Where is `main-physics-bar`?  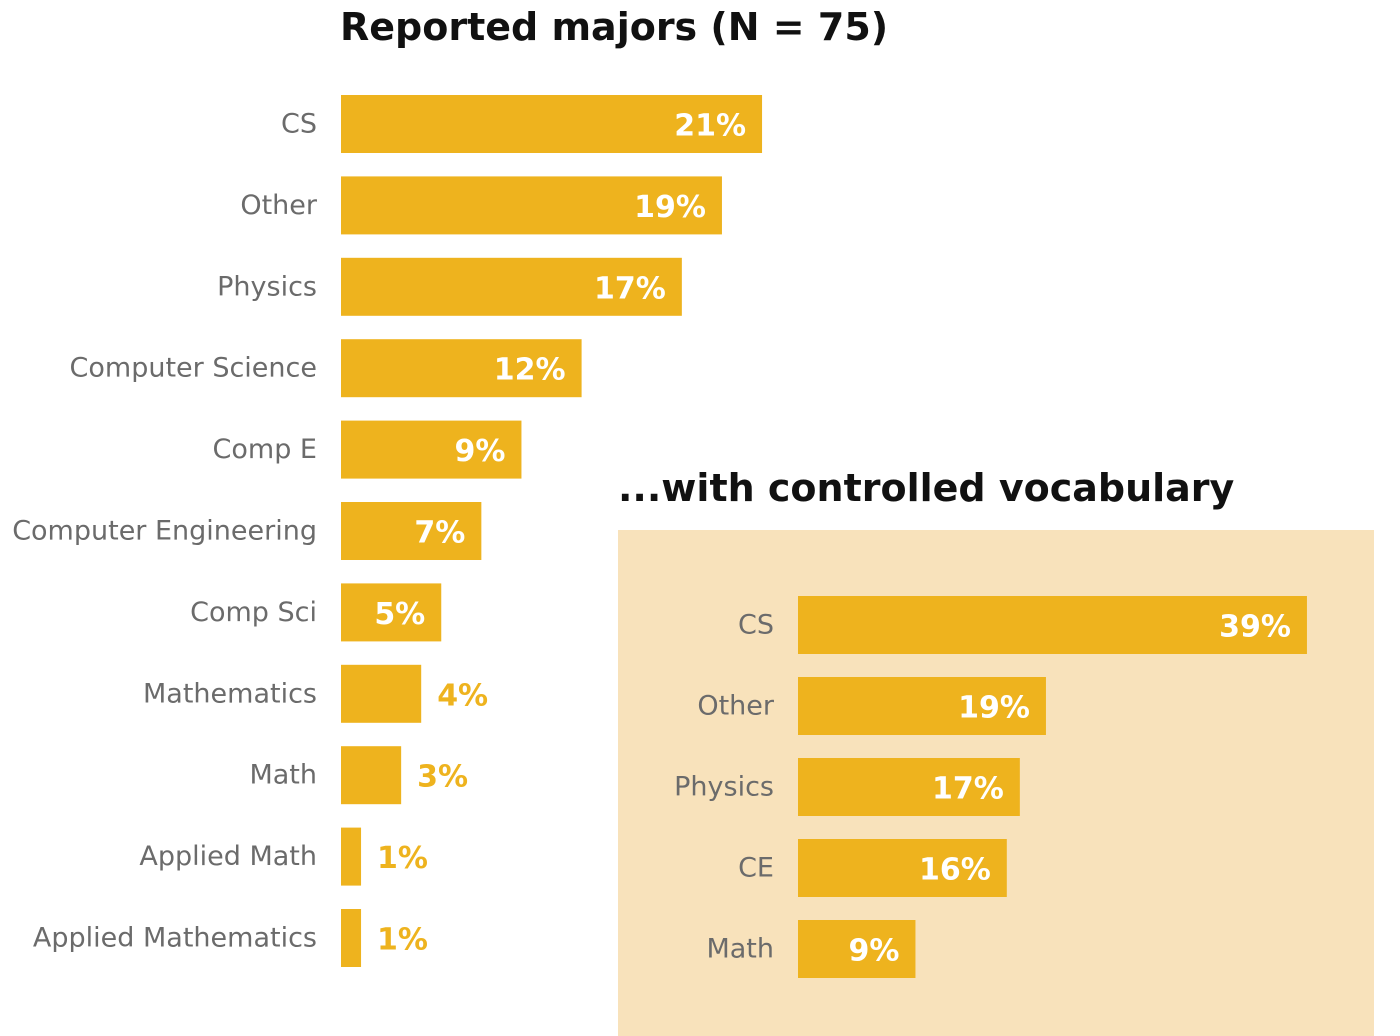 main-physics-bar is located at coordinates (511, 286).